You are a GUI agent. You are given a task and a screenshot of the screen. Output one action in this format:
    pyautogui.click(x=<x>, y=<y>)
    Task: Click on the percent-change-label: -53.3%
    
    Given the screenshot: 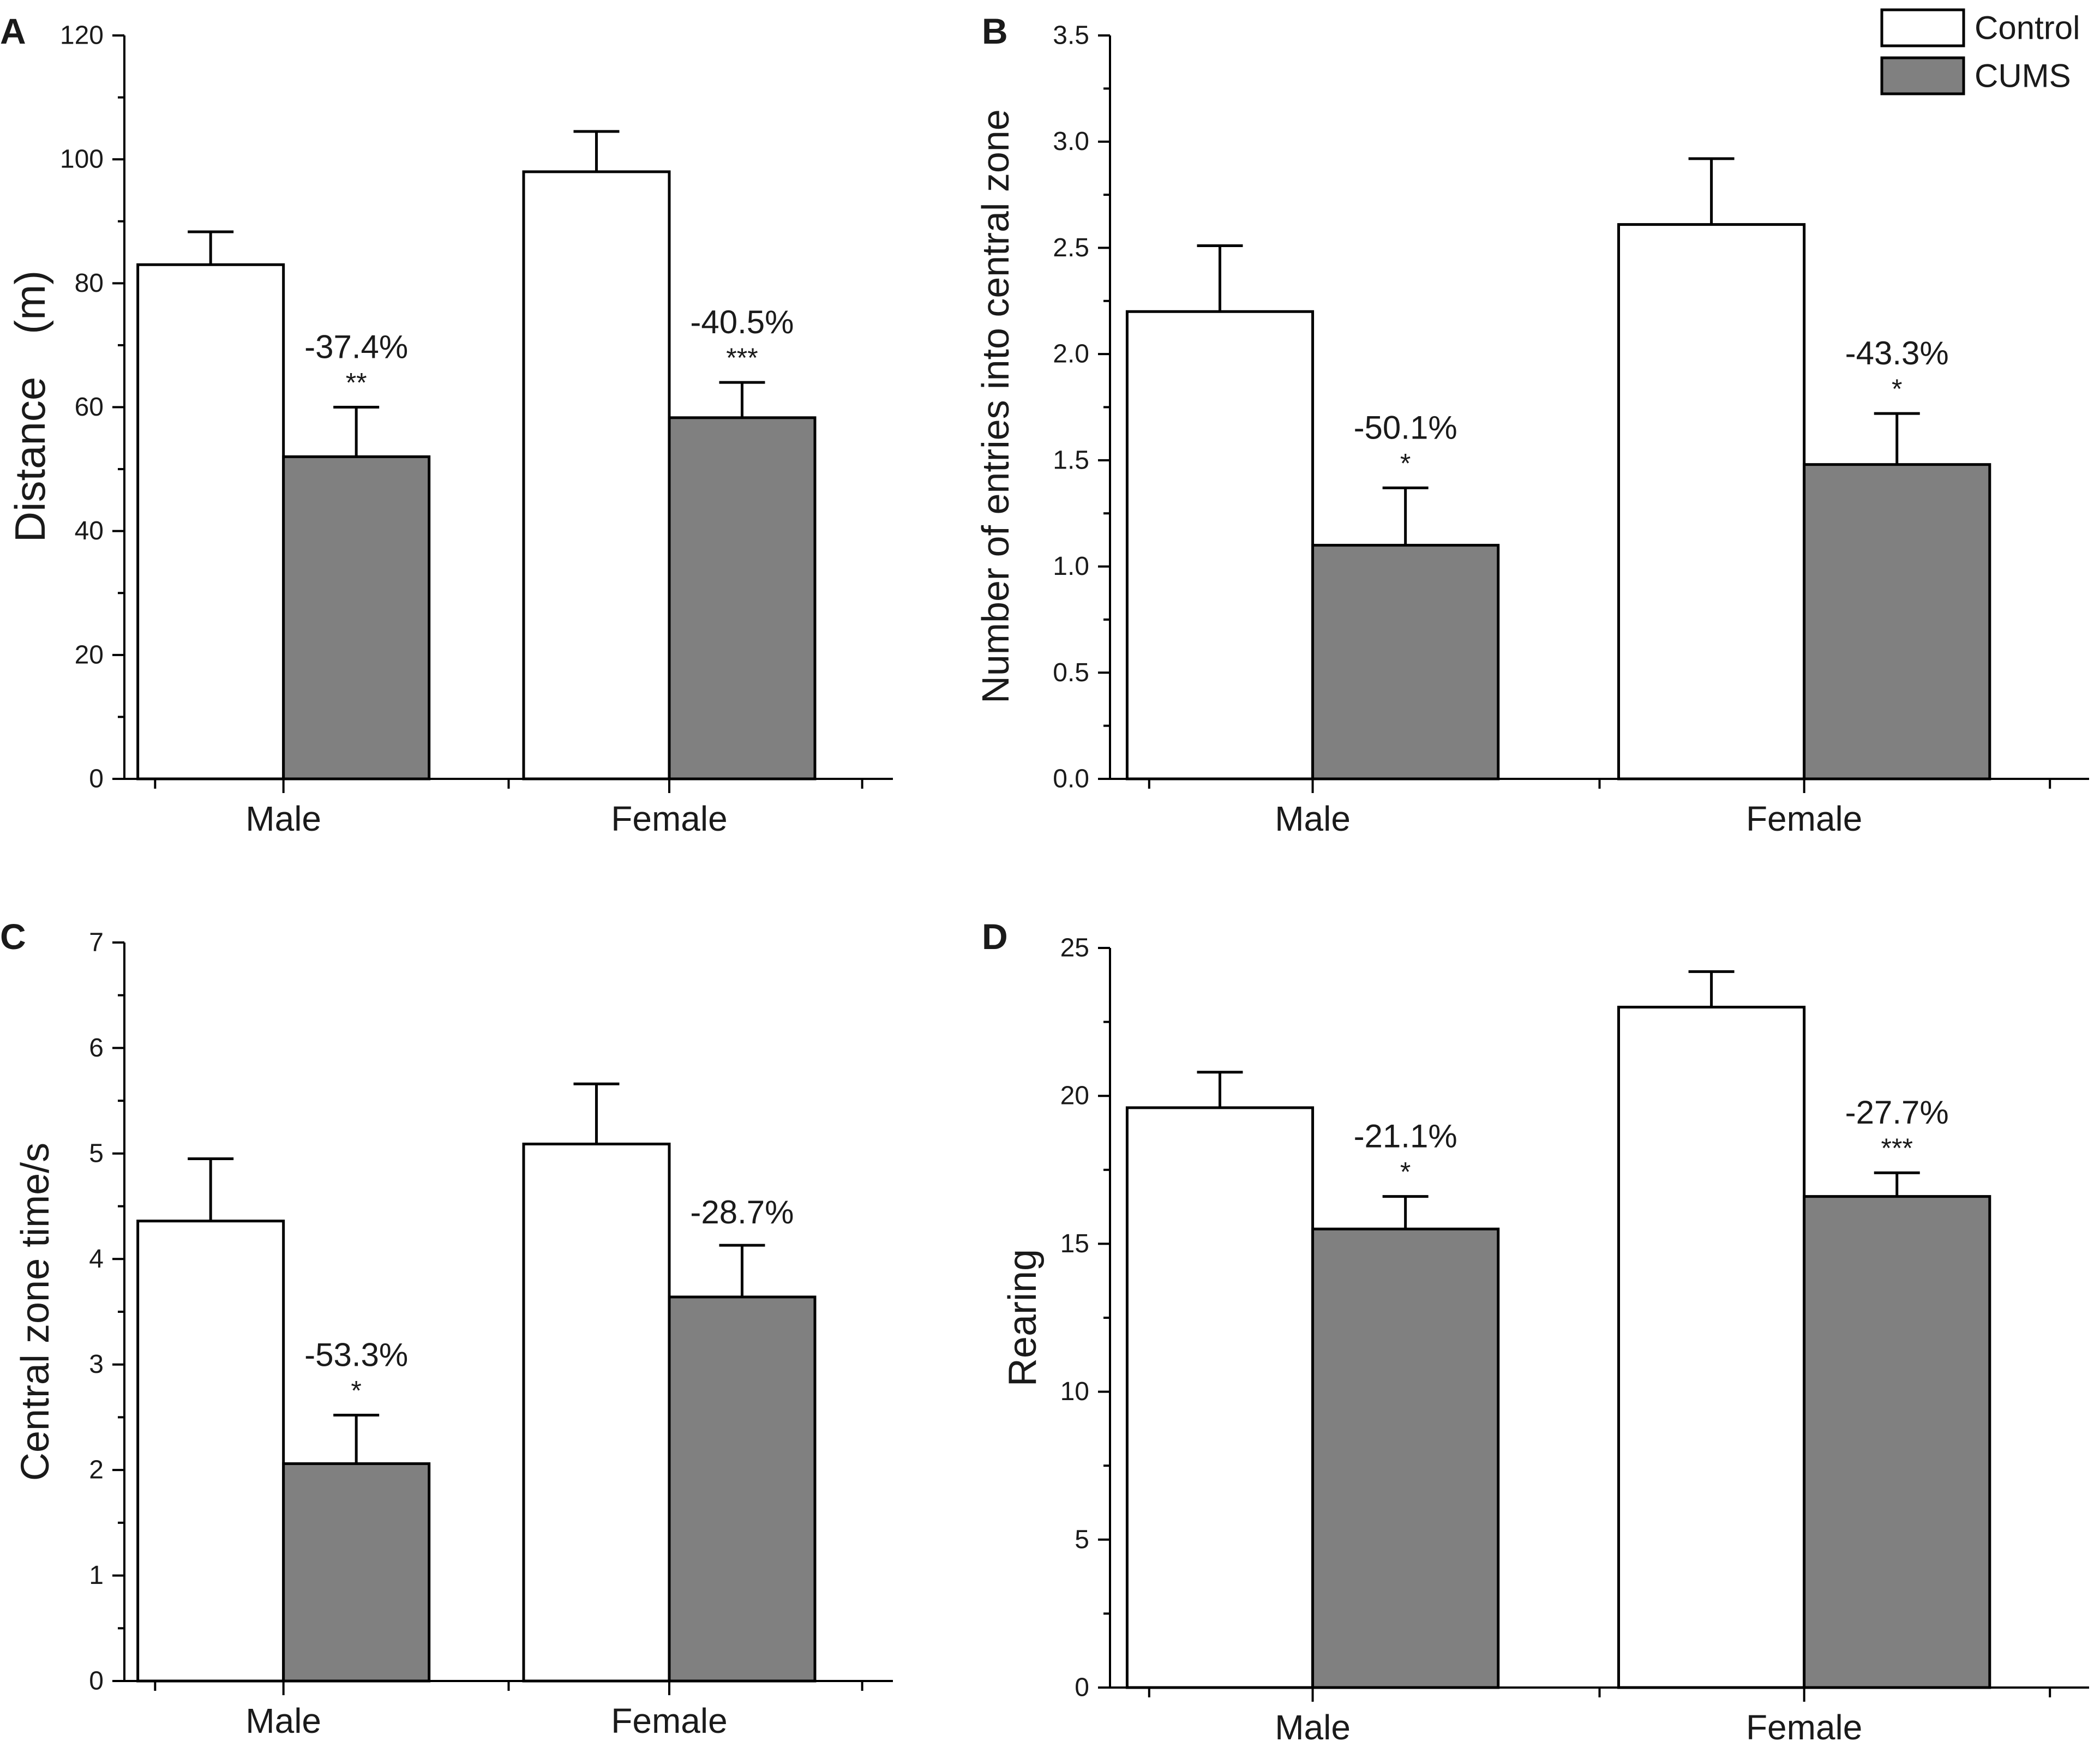 What is the action you would take?
    pyautogui.click(x=356, y=1355)
    